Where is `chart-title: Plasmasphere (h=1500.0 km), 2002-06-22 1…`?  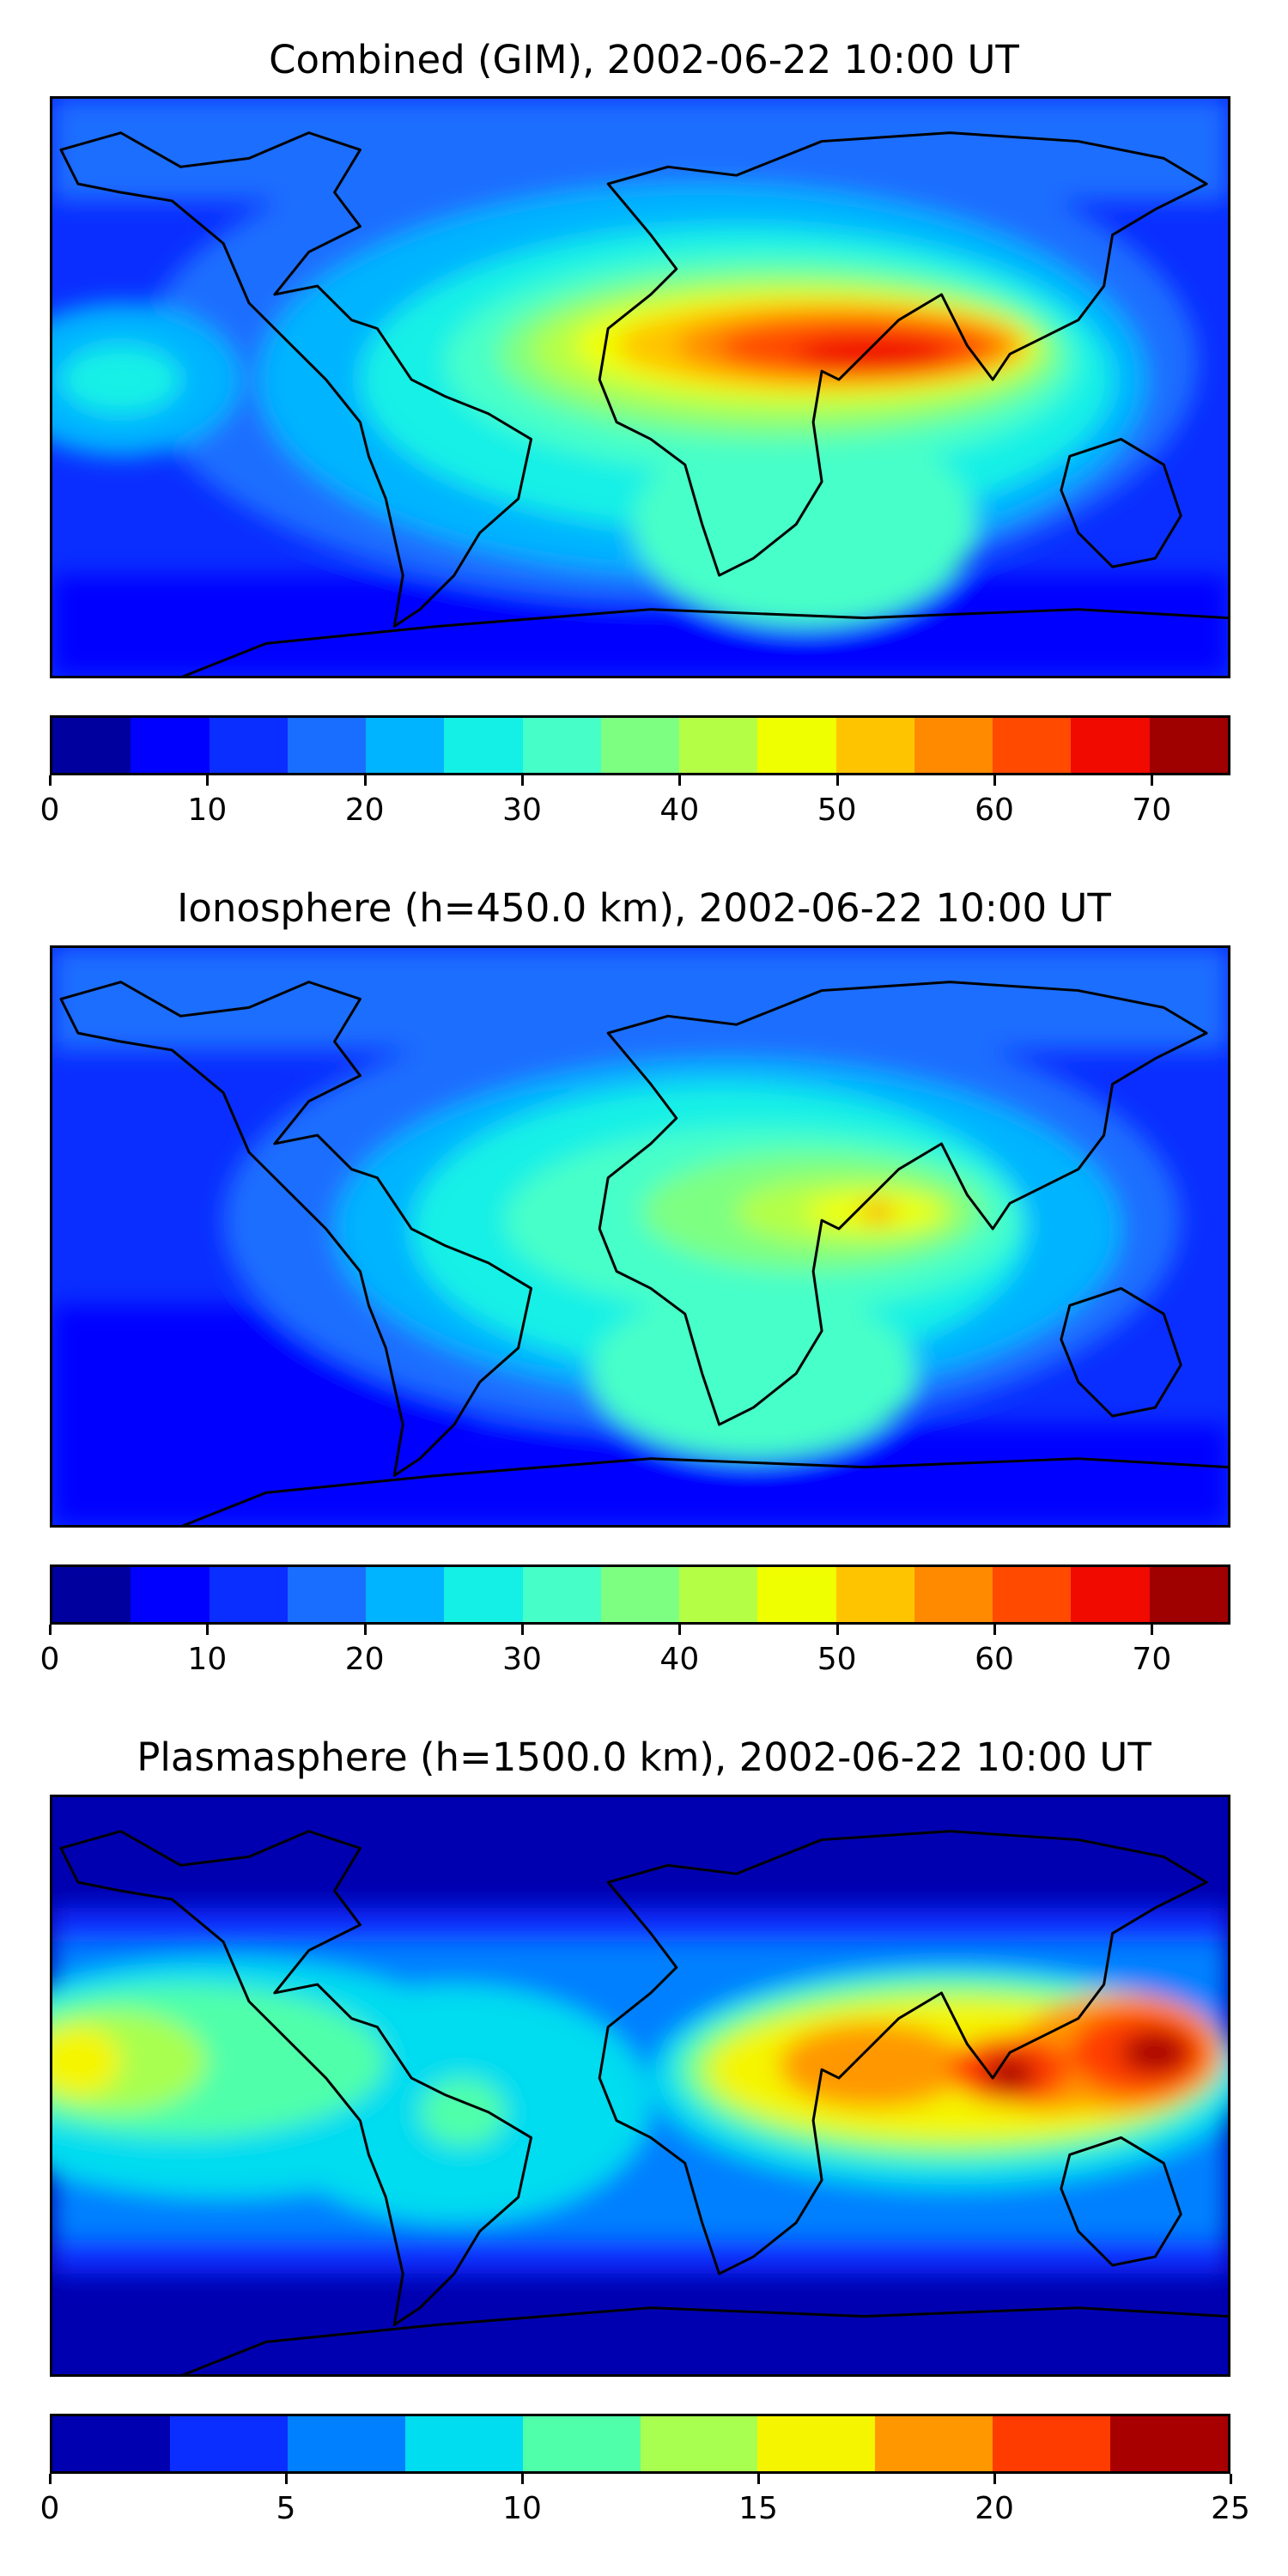
chart-title: Plasmasphere (h=1500.0 km), 2002-06-22 1… is located at coordinates (644, 1758).